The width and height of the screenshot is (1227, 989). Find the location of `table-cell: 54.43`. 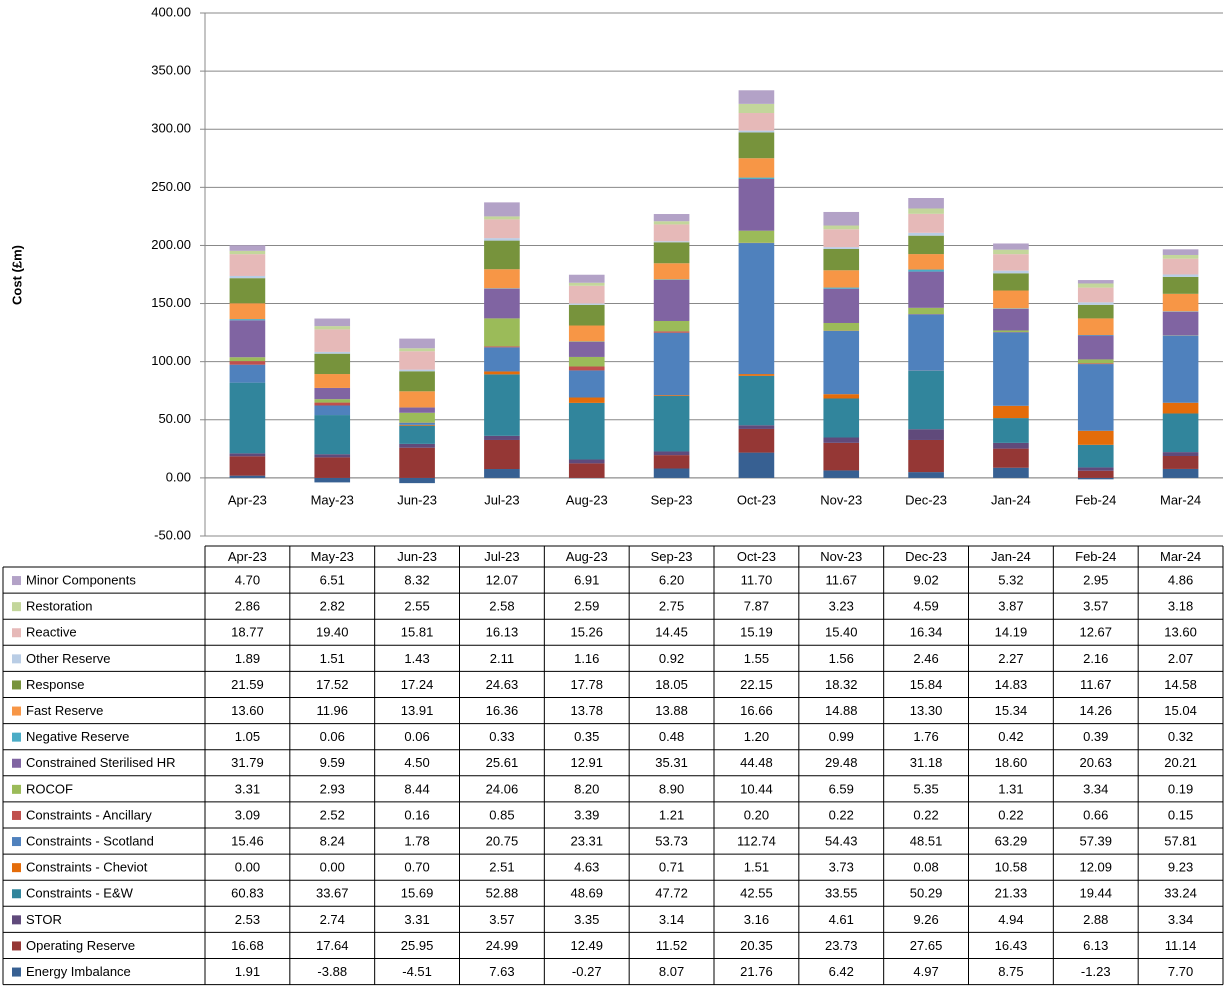

table-cell: 54.43 is located at coordinates (841, 840).